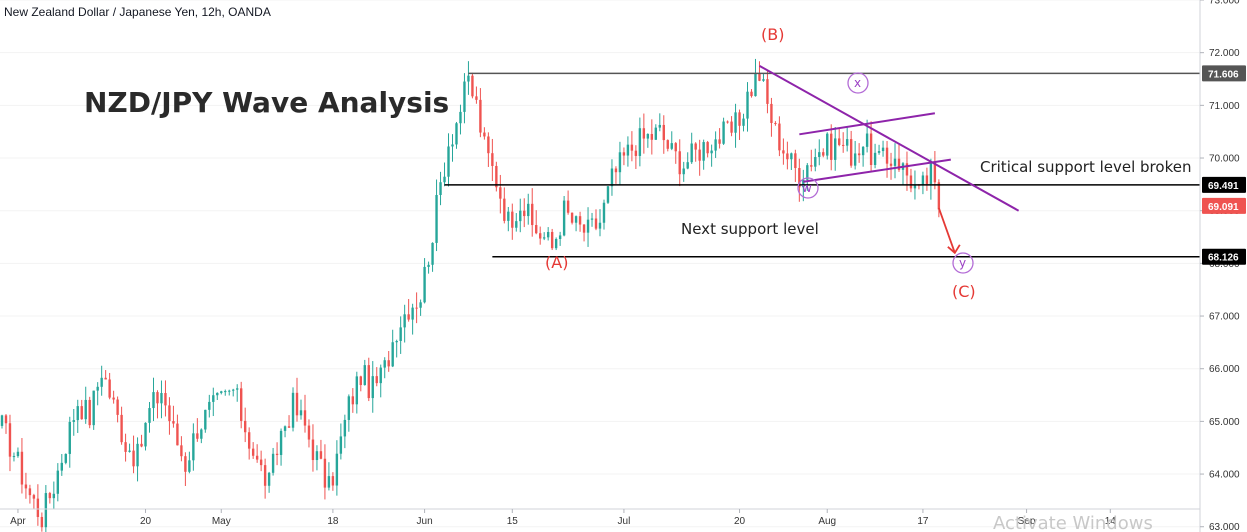  What do you see at coordinates (889, 138) in the screenshot?
I see `trendlines` at bounding box center [889, 138].